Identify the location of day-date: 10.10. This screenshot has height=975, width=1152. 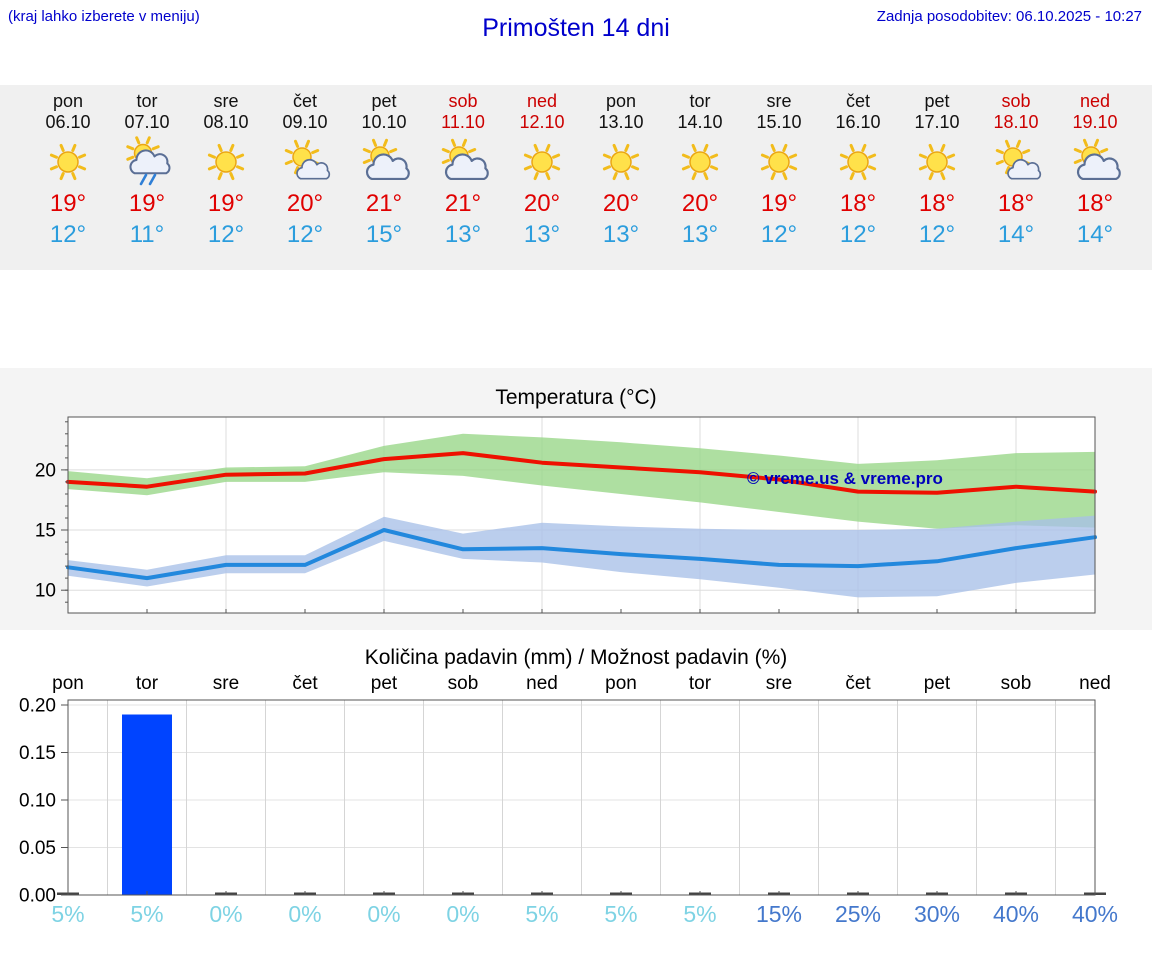
(384, 122).